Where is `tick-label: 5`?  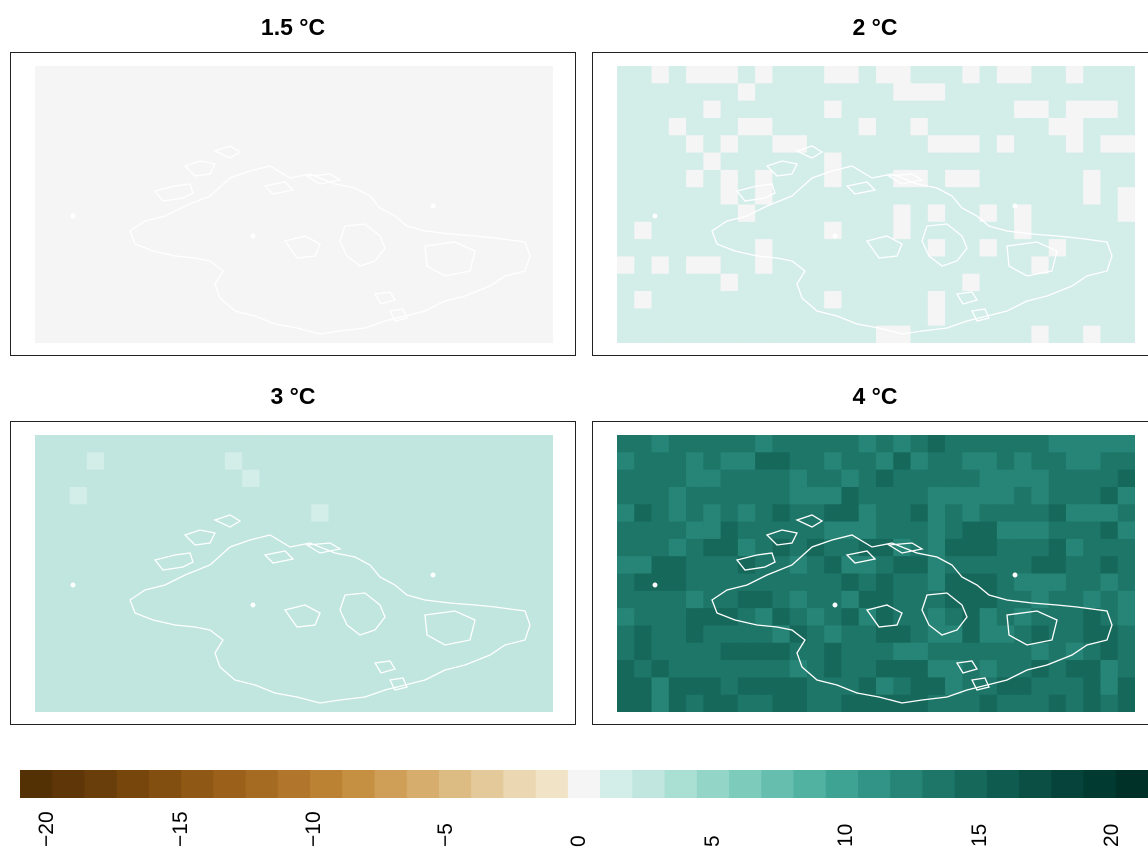
tick-label: 5 is located at coordinates (712, 841).